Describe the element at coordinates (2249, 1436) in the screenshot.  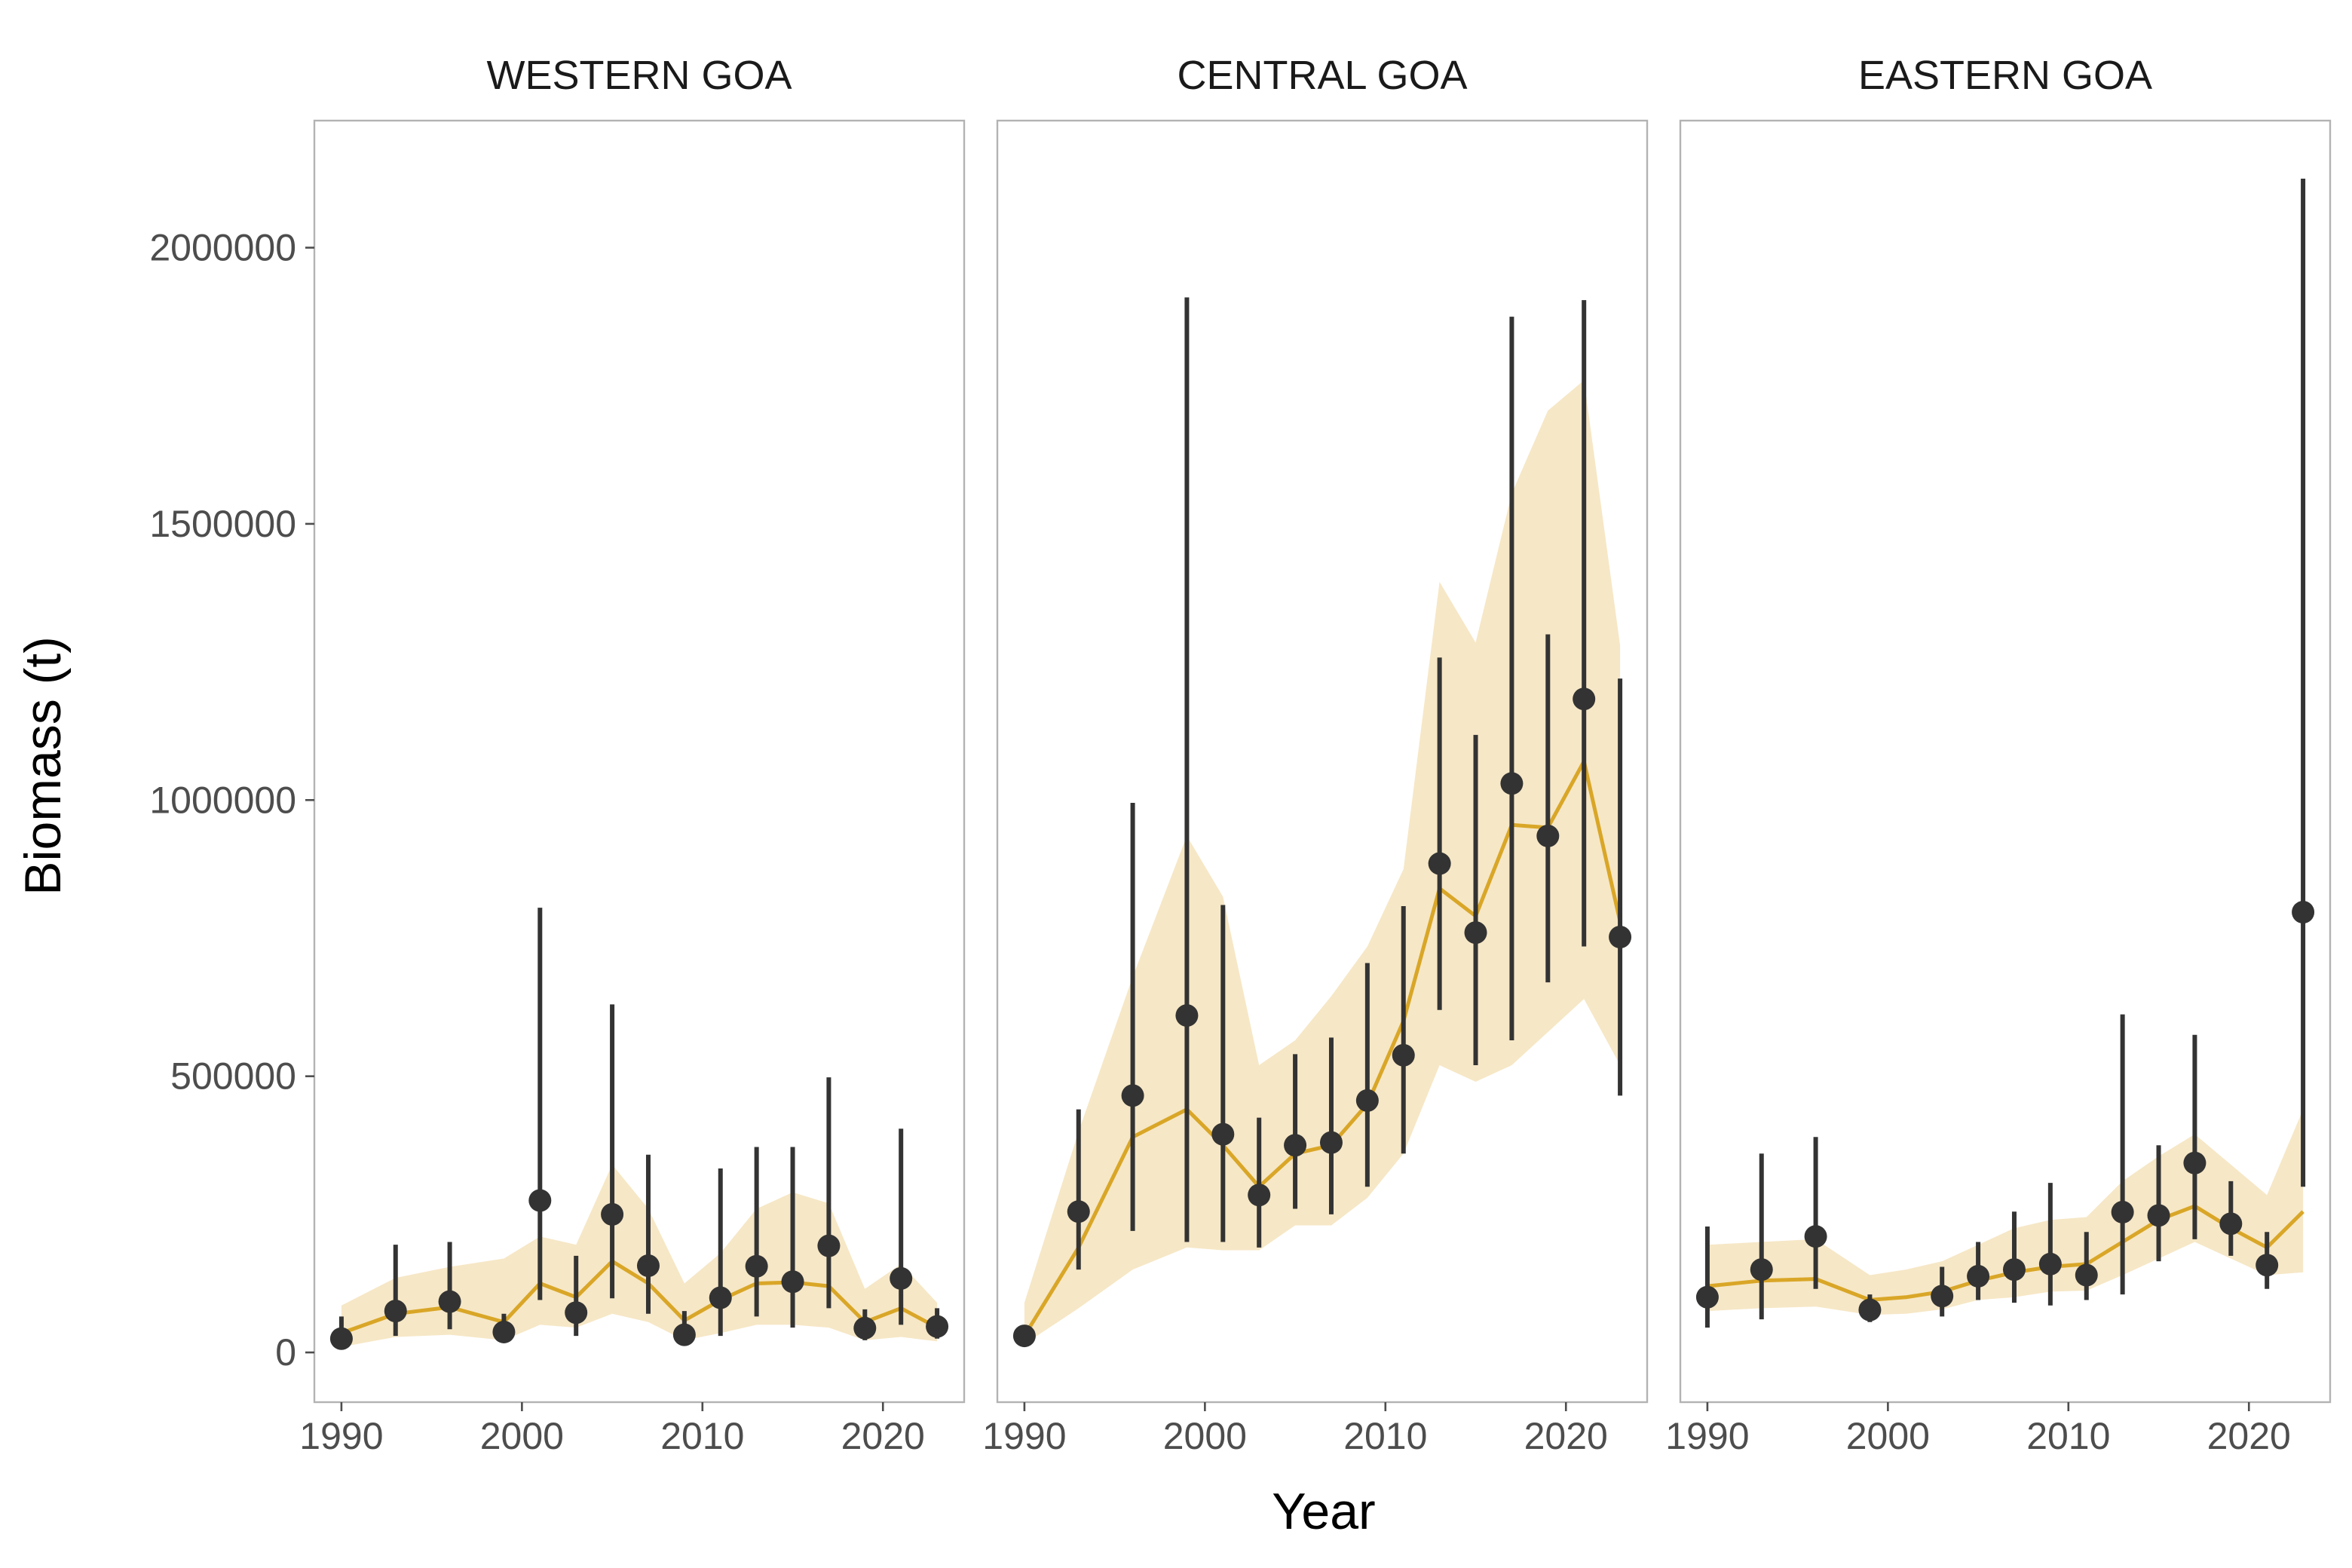
I see `panel-3-x-tick-label: 2020` at that location.